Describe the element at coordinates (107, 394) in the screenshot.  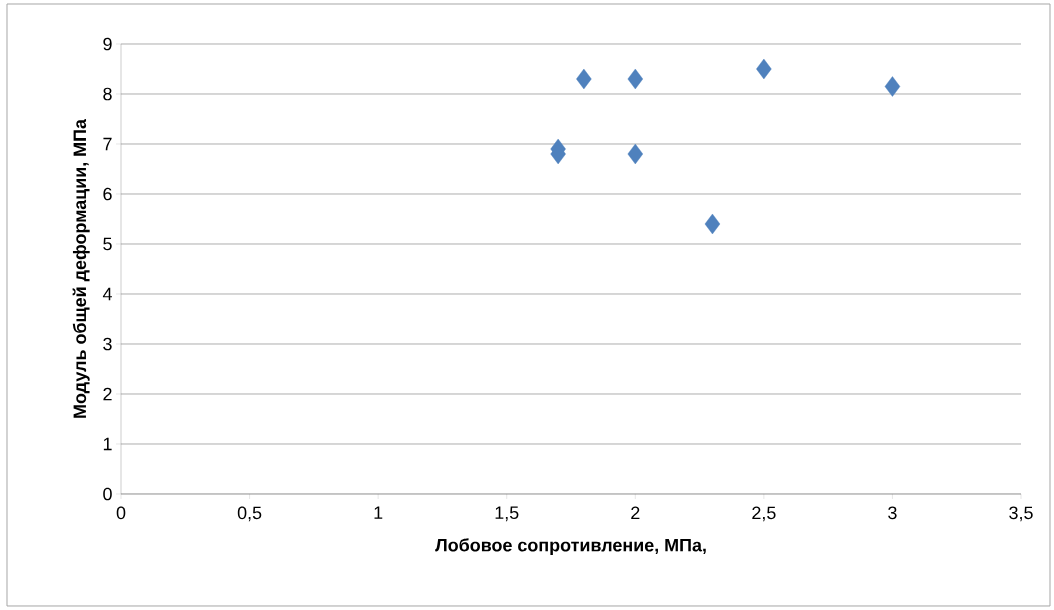
I see `y-tick-label: 2` at that location.